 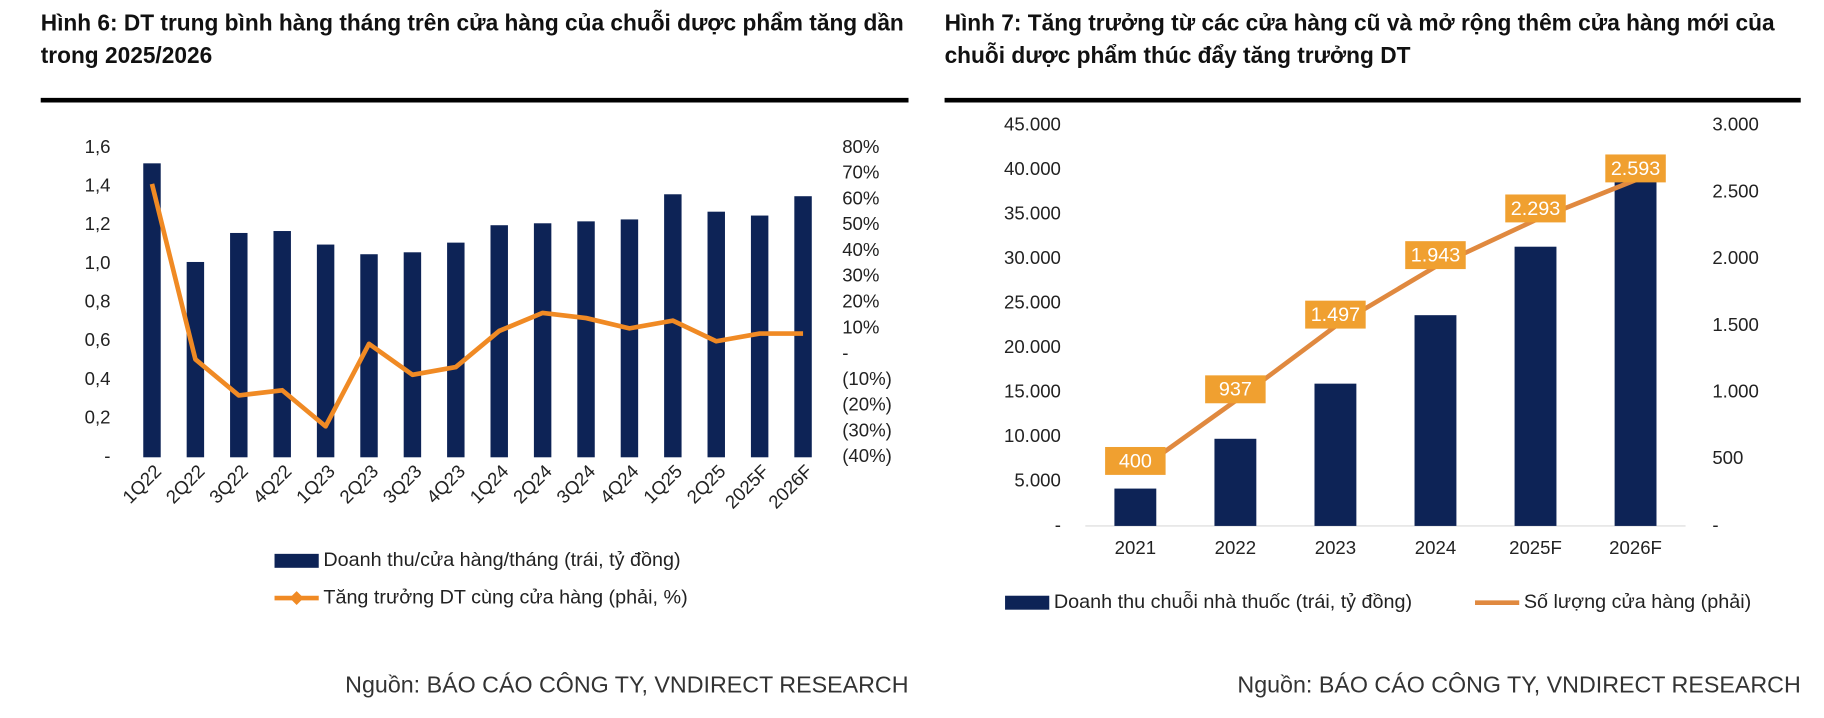 I want to click on y2-tick-label: 2.500, so click(x=1735, y=190).